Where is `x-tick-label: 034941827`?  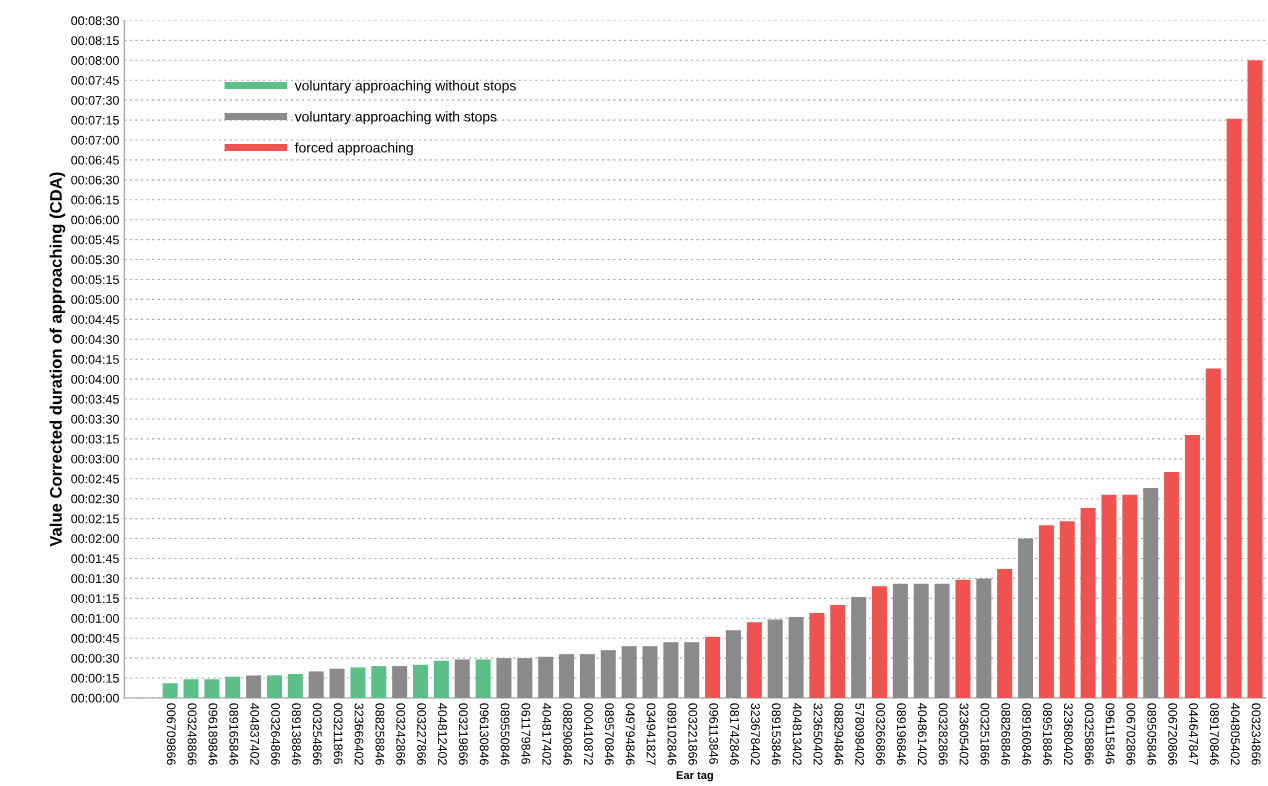
x-tick-label: 034941827 is located at coordinates (651, 734).